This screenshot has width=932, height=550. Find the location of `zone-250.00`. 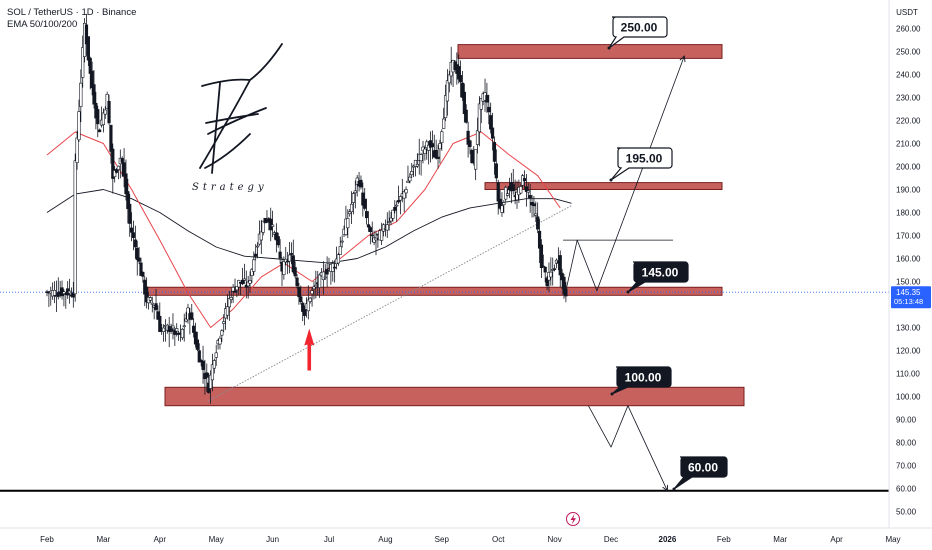

zone-250.00 is located at coordinates (590, 51).